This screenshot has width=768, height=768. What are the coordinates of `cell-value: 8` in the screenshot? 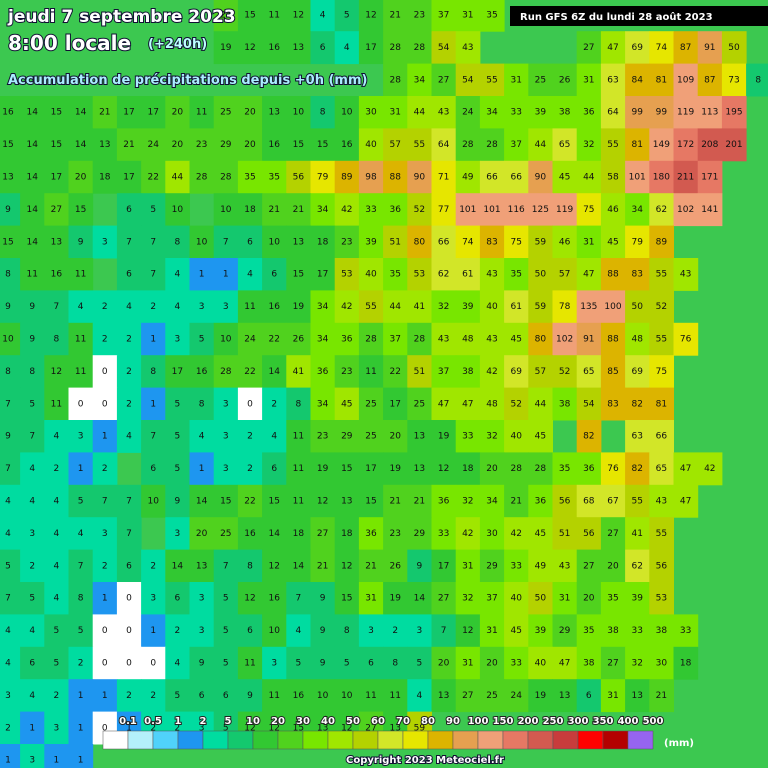 It's located at (8, 372).